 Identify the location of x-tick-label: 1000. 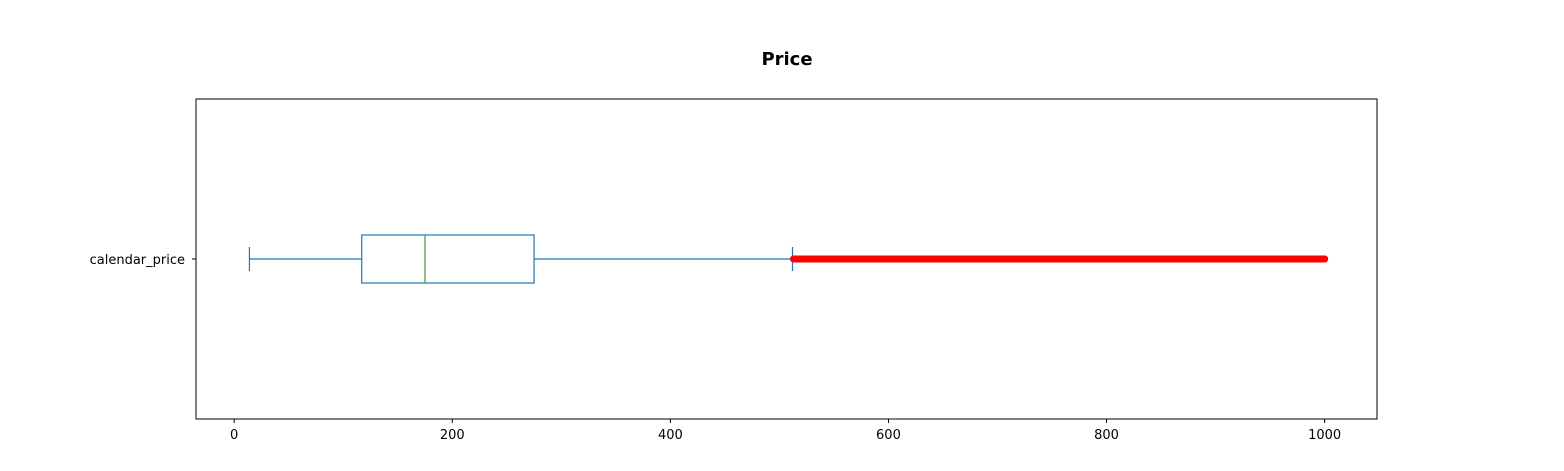
(1324, 435).